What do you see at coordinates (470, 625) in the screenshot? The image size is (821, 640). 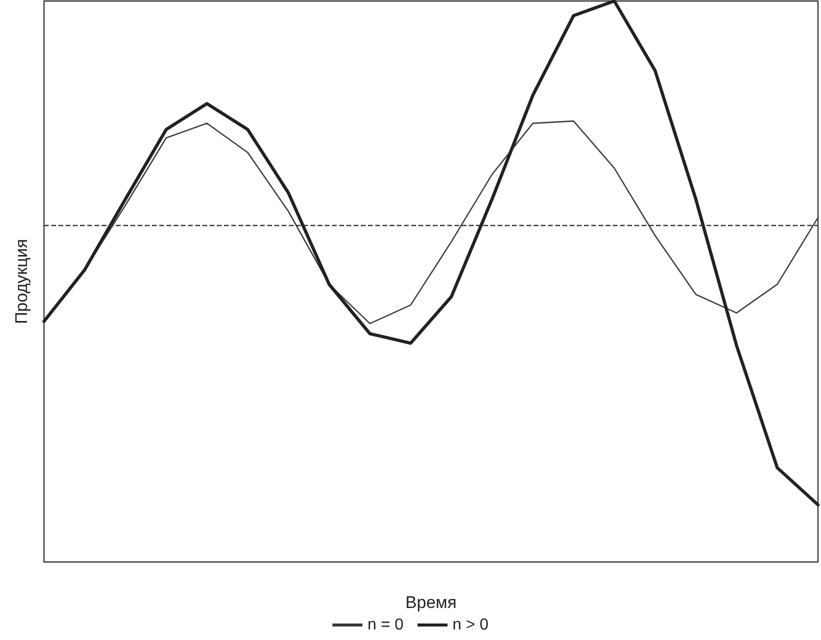 I see `legend-label: n > 0` at bounding box center [470, 625].